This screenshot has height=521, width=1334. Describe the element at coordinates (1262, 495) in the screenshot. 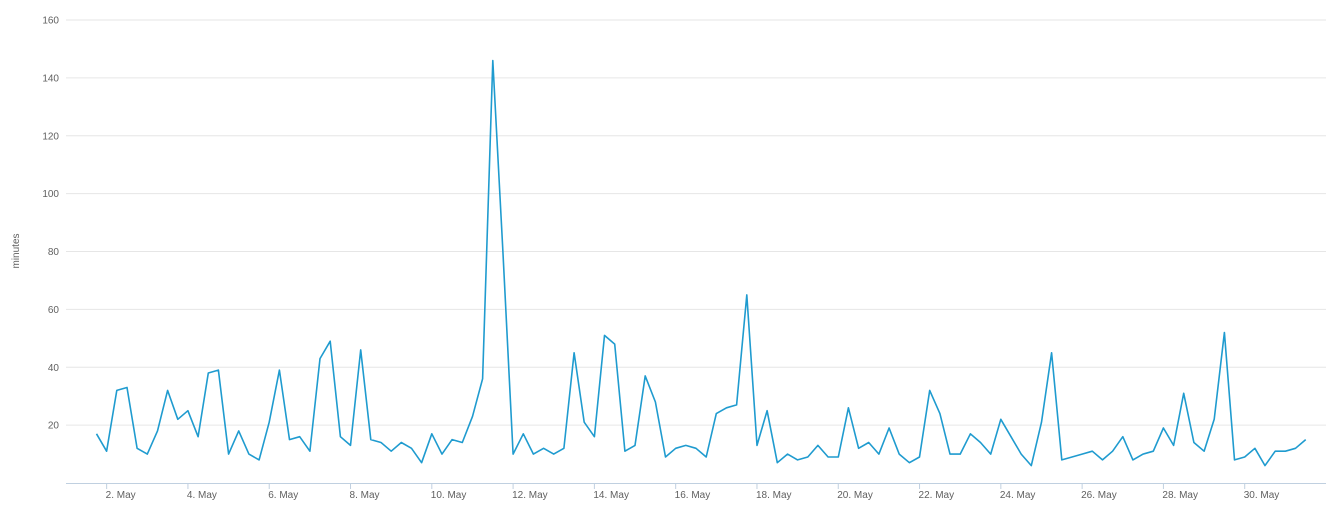

I see `x-tick-label: 30. May` at that location.